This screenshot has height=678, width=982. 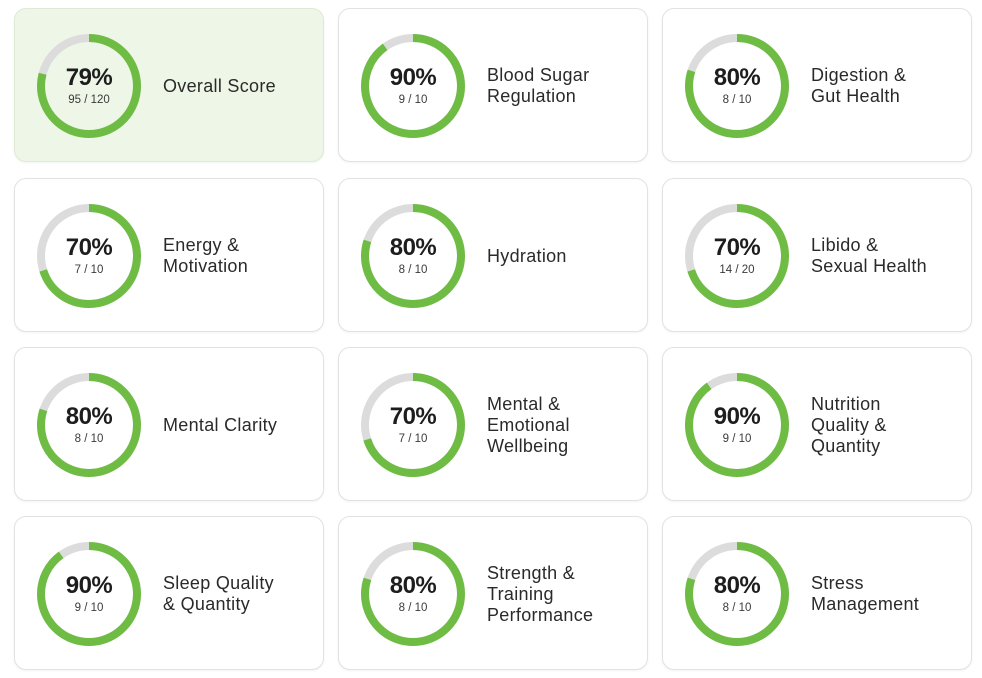 I want to click on score-ratio: 95 / 120, so click(x=89, y=99).